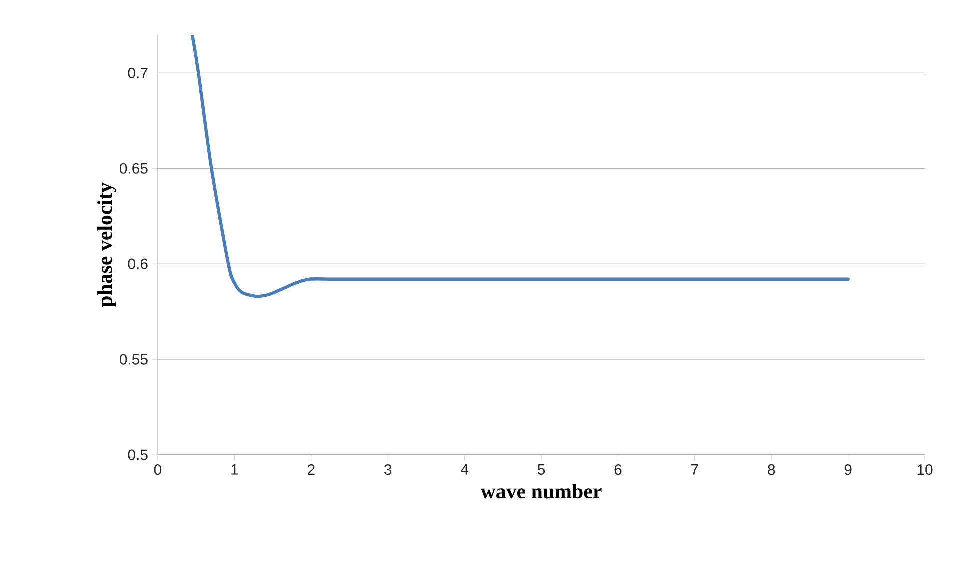  I want to click on y-tick-label: 0.5, so click(138, 455).